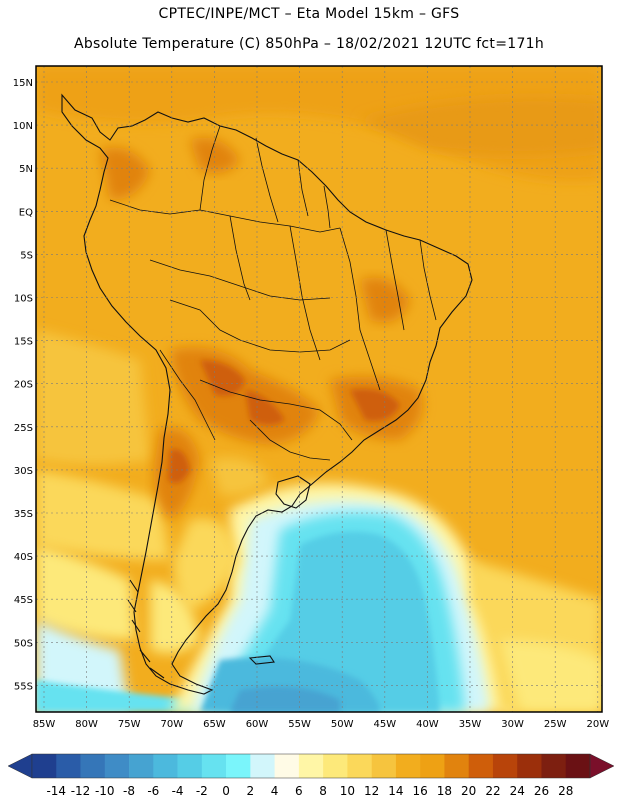 Image resolution: width=618 pixels, height=800 pixels. I want to click on lon-label: 25W, so click(555, 724).